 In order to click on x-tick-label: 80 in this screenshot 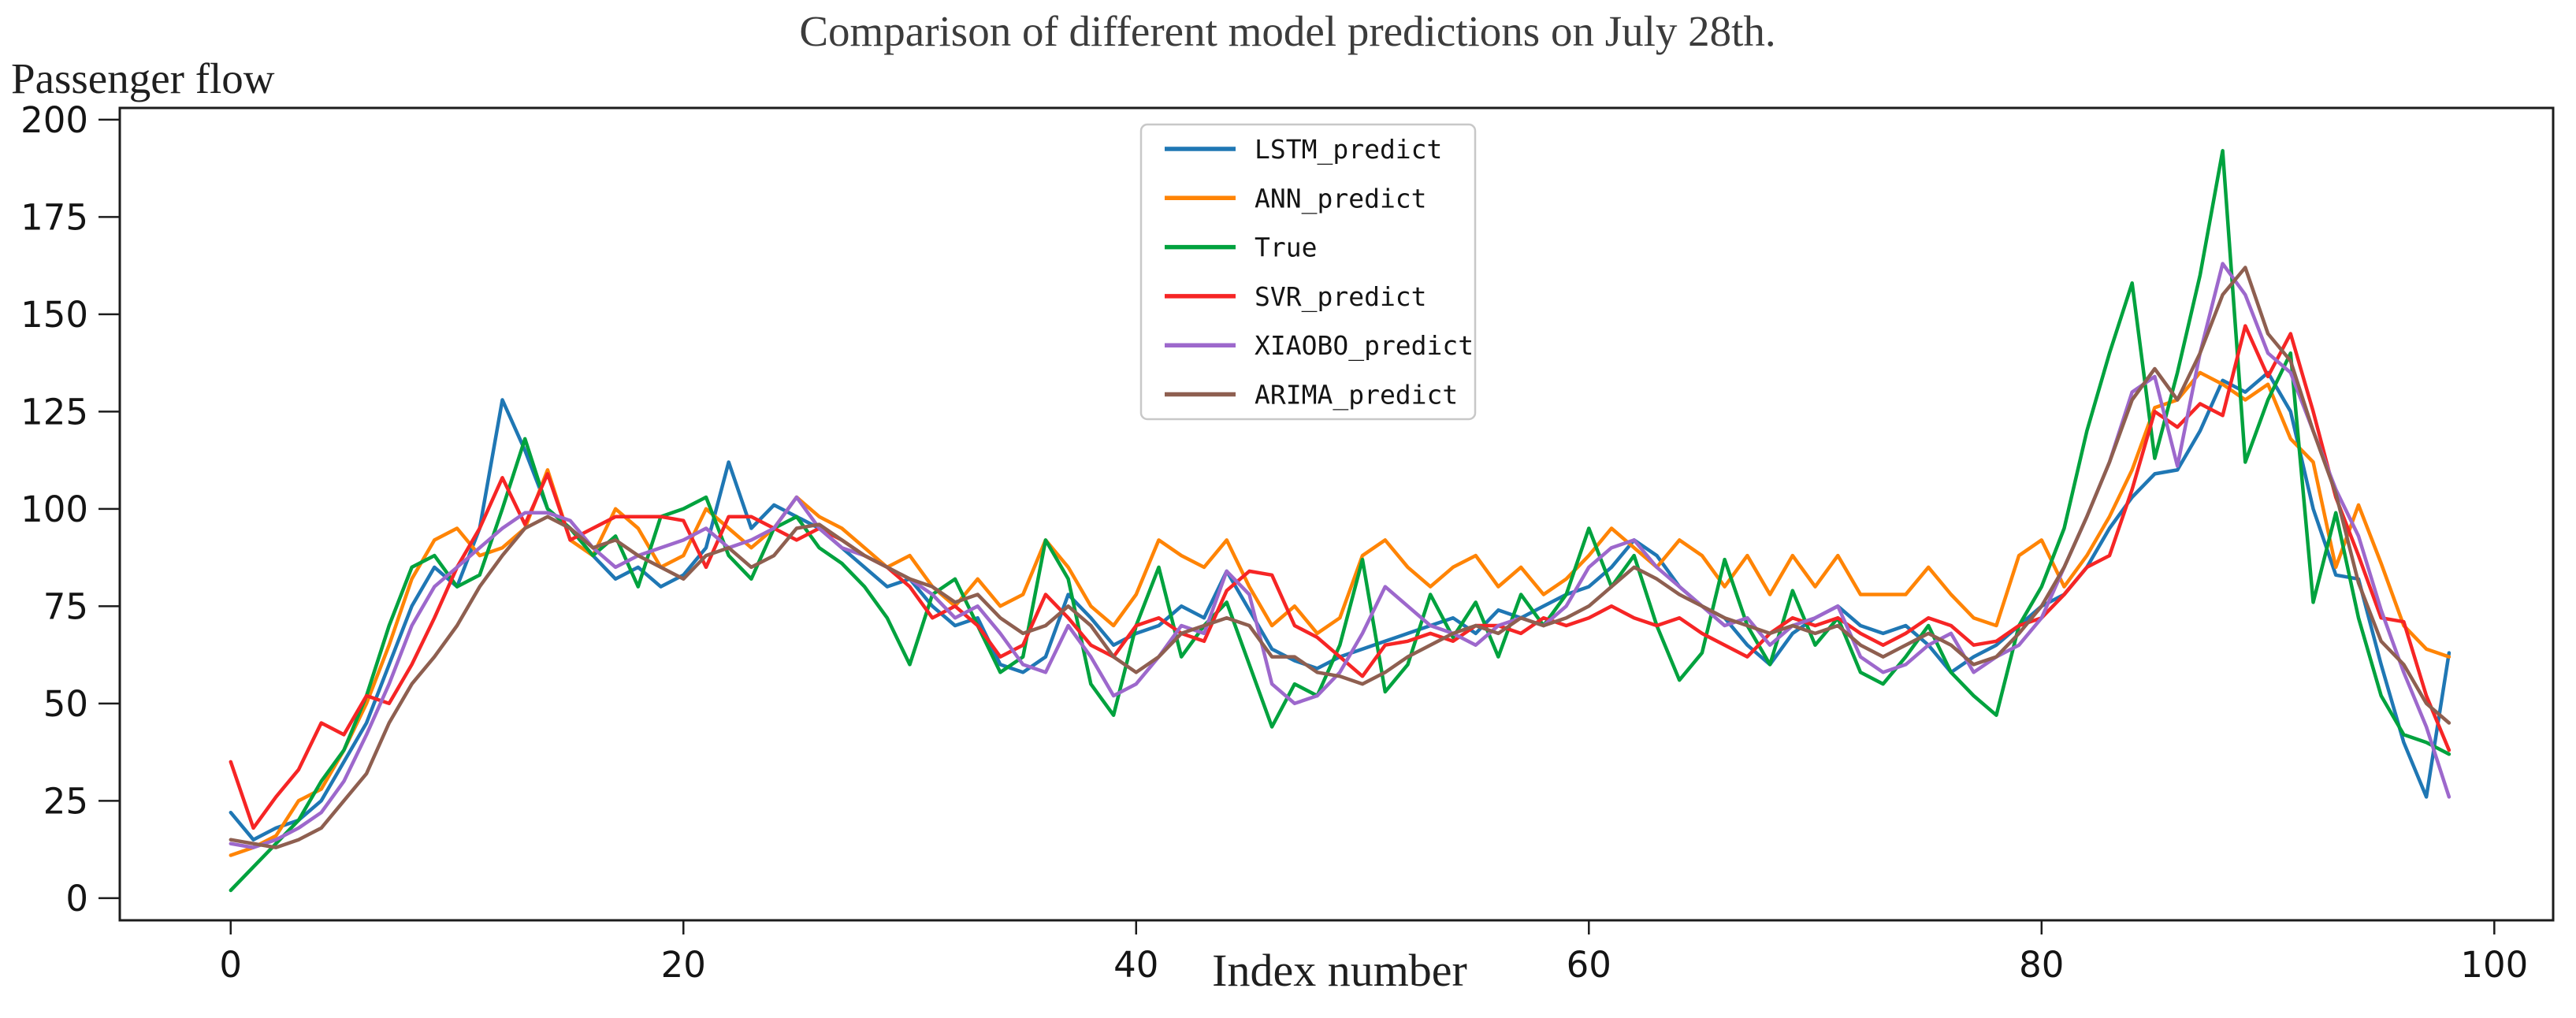, I will do `click(2041, 965)`.